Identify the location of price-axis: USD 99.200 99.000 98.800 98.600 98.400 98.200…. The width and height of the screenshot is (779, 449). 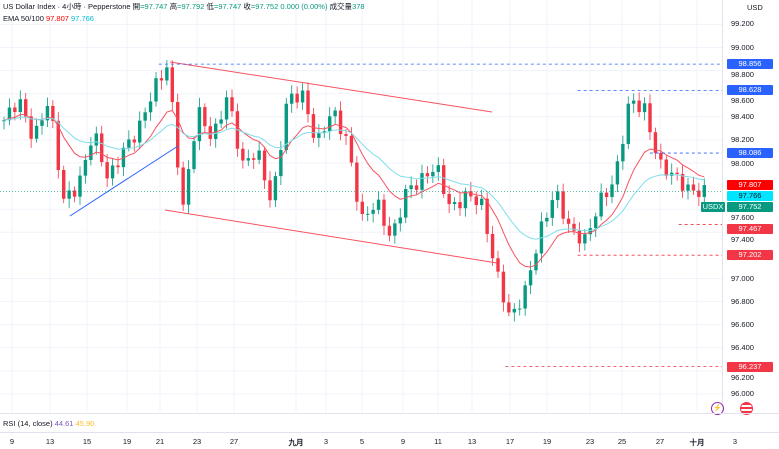
(740, 206).